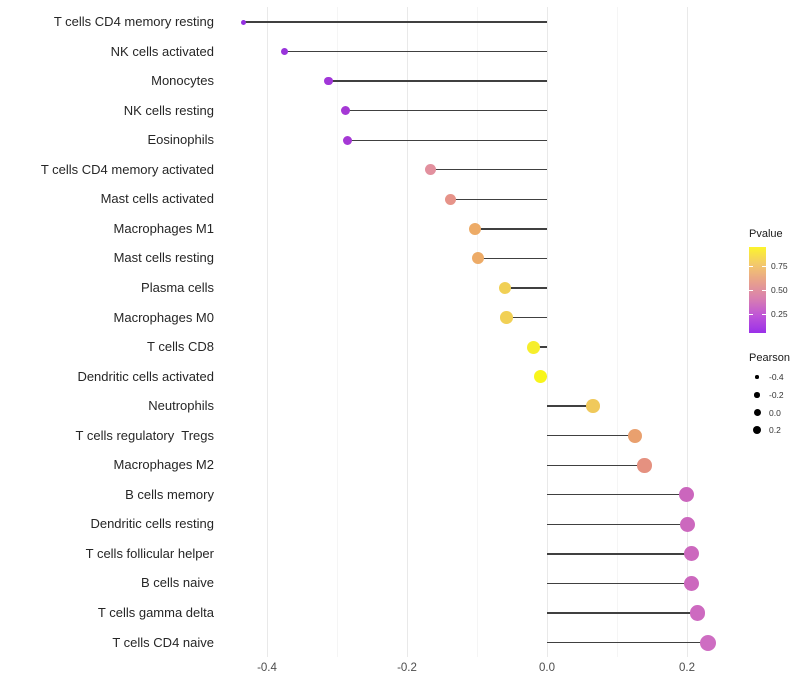  Describe the element at coordinates (181, 140) in the screenshot. I see `y-axis-label: Eosinophils` at that location.